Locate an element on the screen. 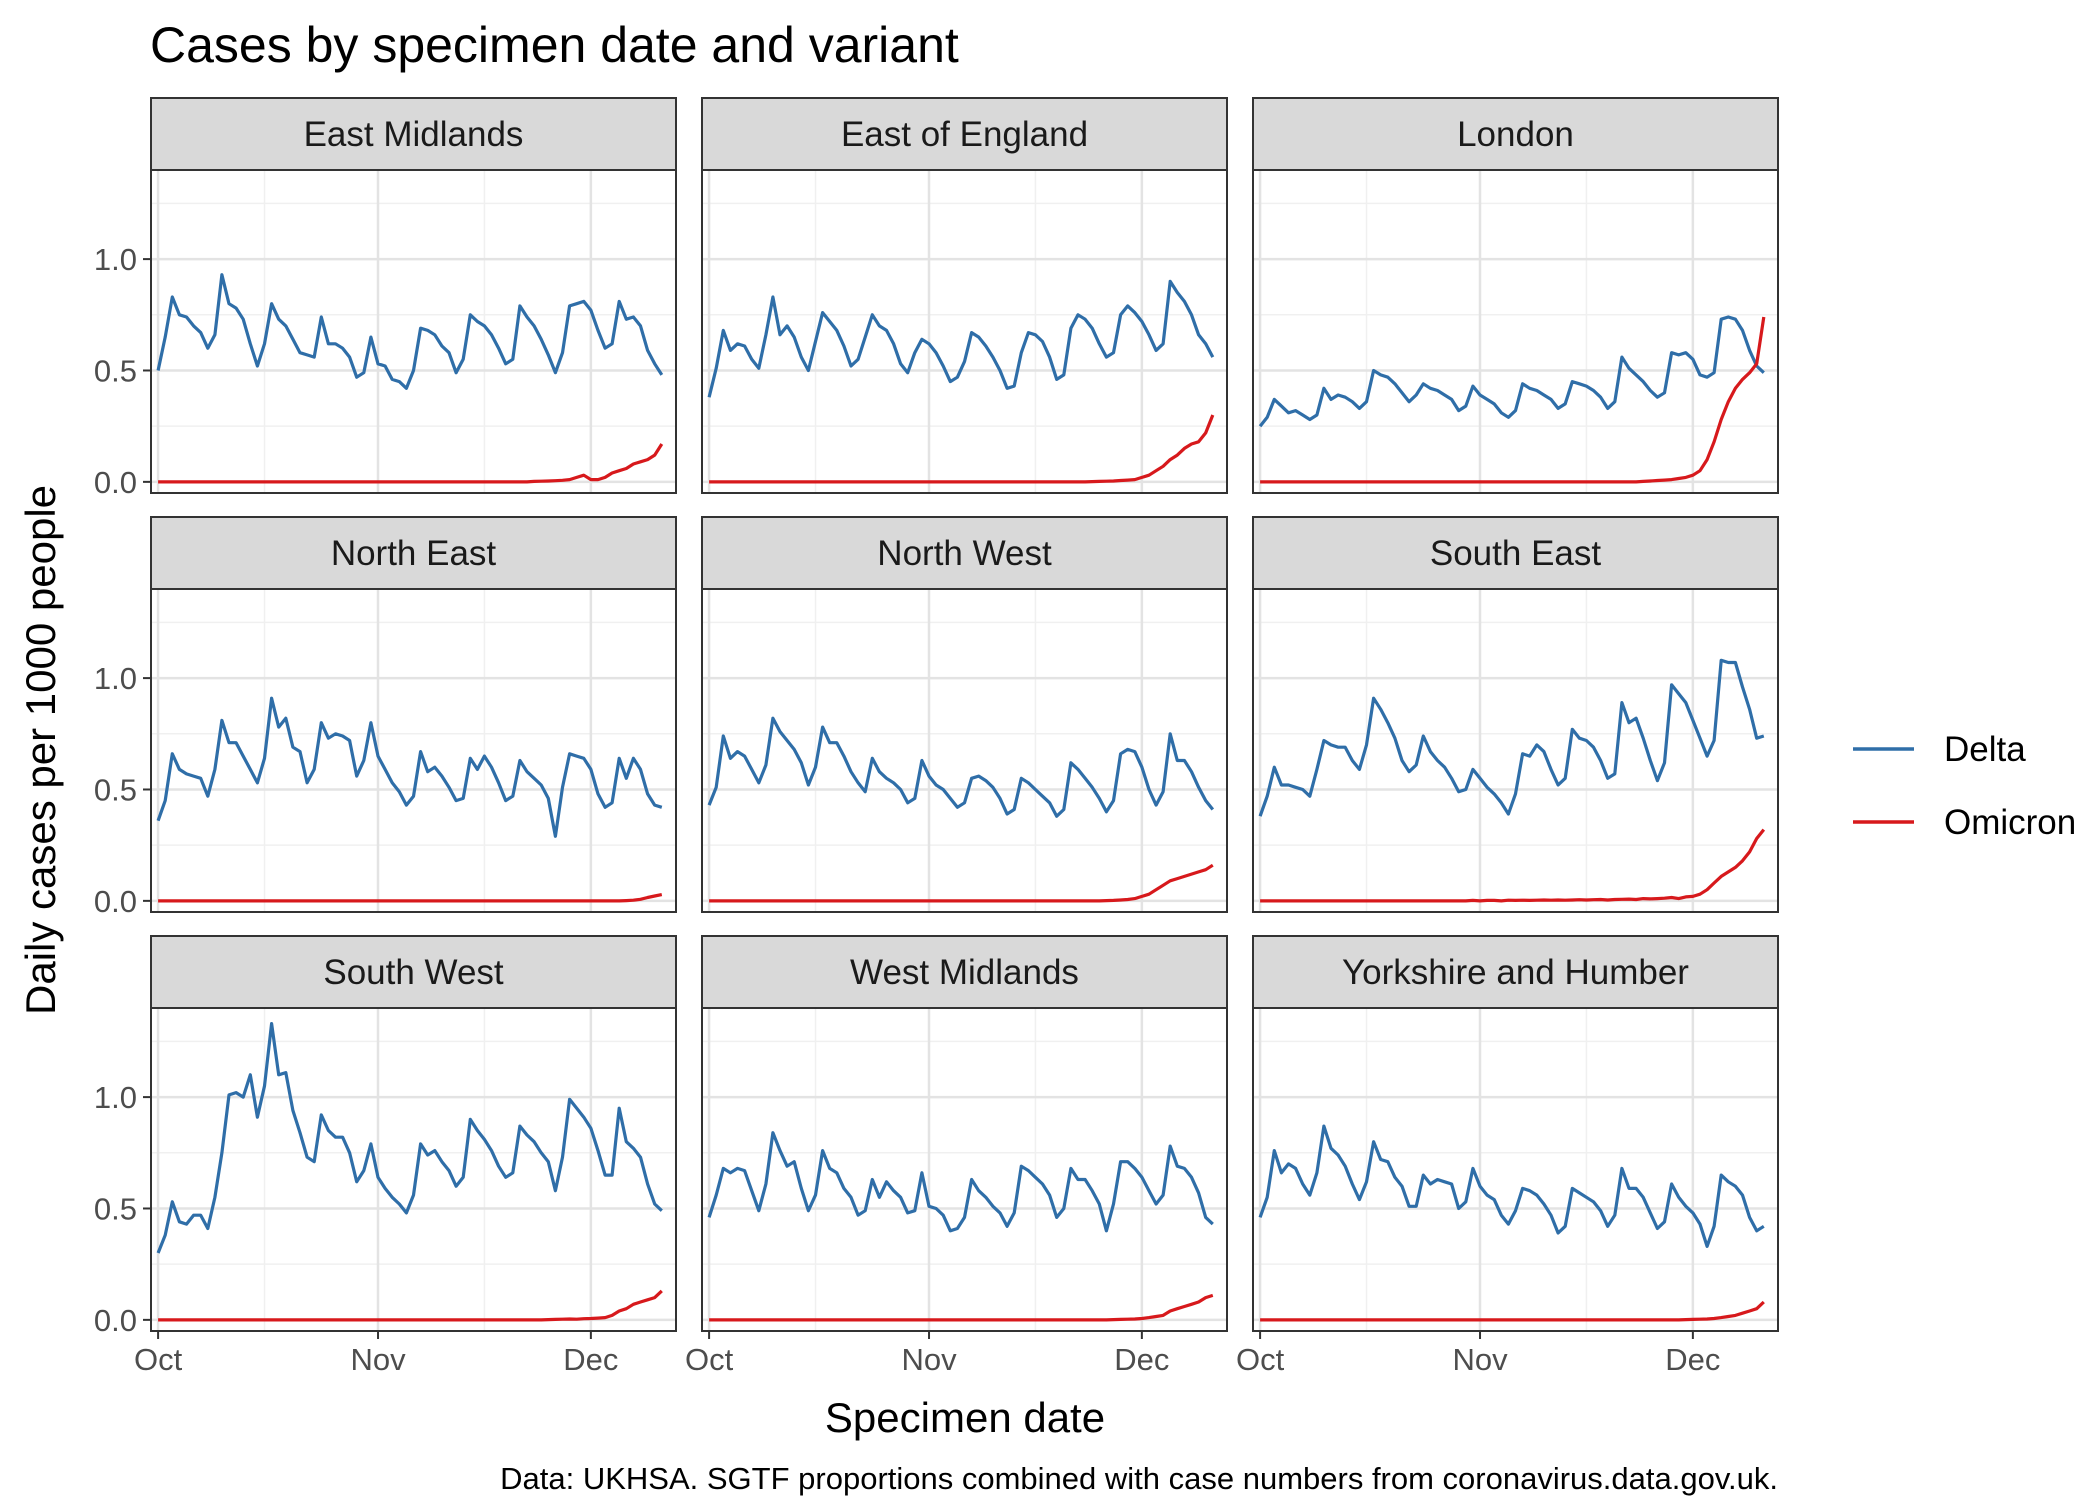 This screenshot has height=1500, width=2100. panel-london-omicron-line is located at coordinates (1513, 400).